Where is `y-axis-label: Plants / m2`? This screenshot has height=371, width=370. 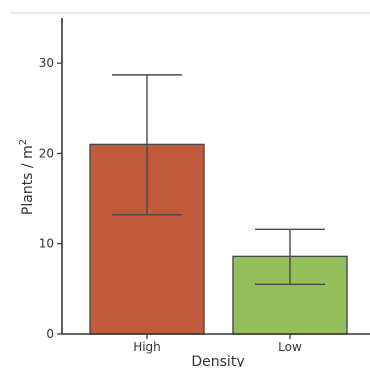
y-axis-label: Plants / m2 is located at coordinates (27, 177).